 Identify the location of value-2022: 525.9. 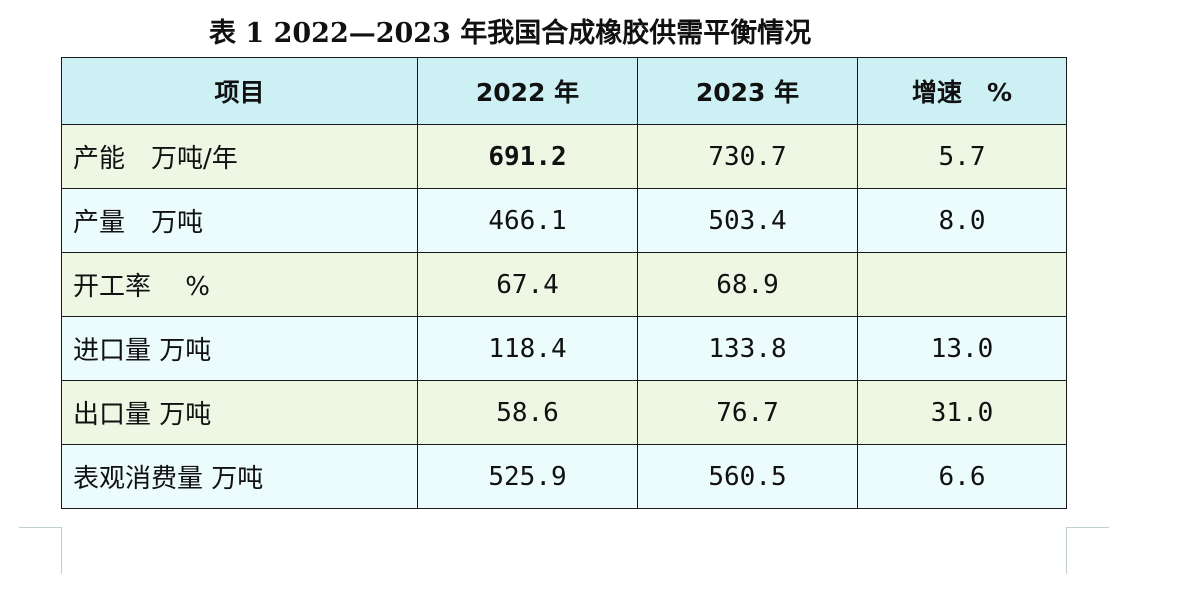
(527, 476).